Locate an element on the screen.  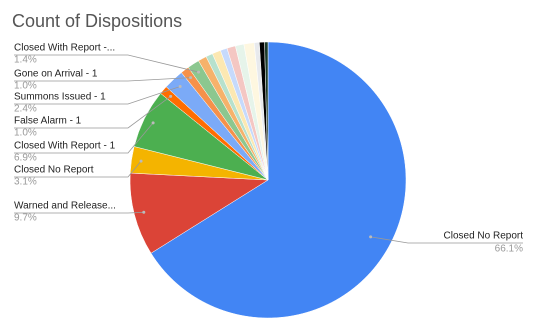
slice-value-label: 6.9% is located at coordinates (25, 158).